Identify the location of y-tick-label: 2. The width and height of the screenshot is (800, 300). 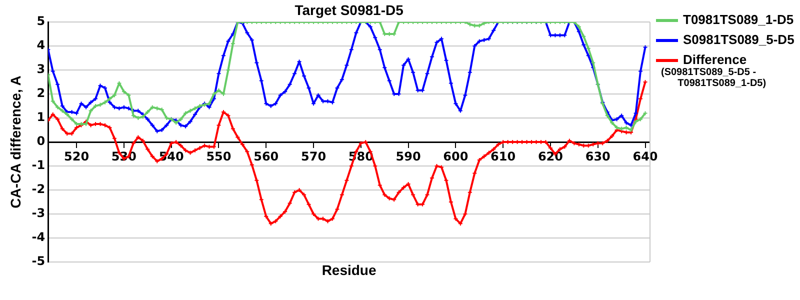
(41, 93).